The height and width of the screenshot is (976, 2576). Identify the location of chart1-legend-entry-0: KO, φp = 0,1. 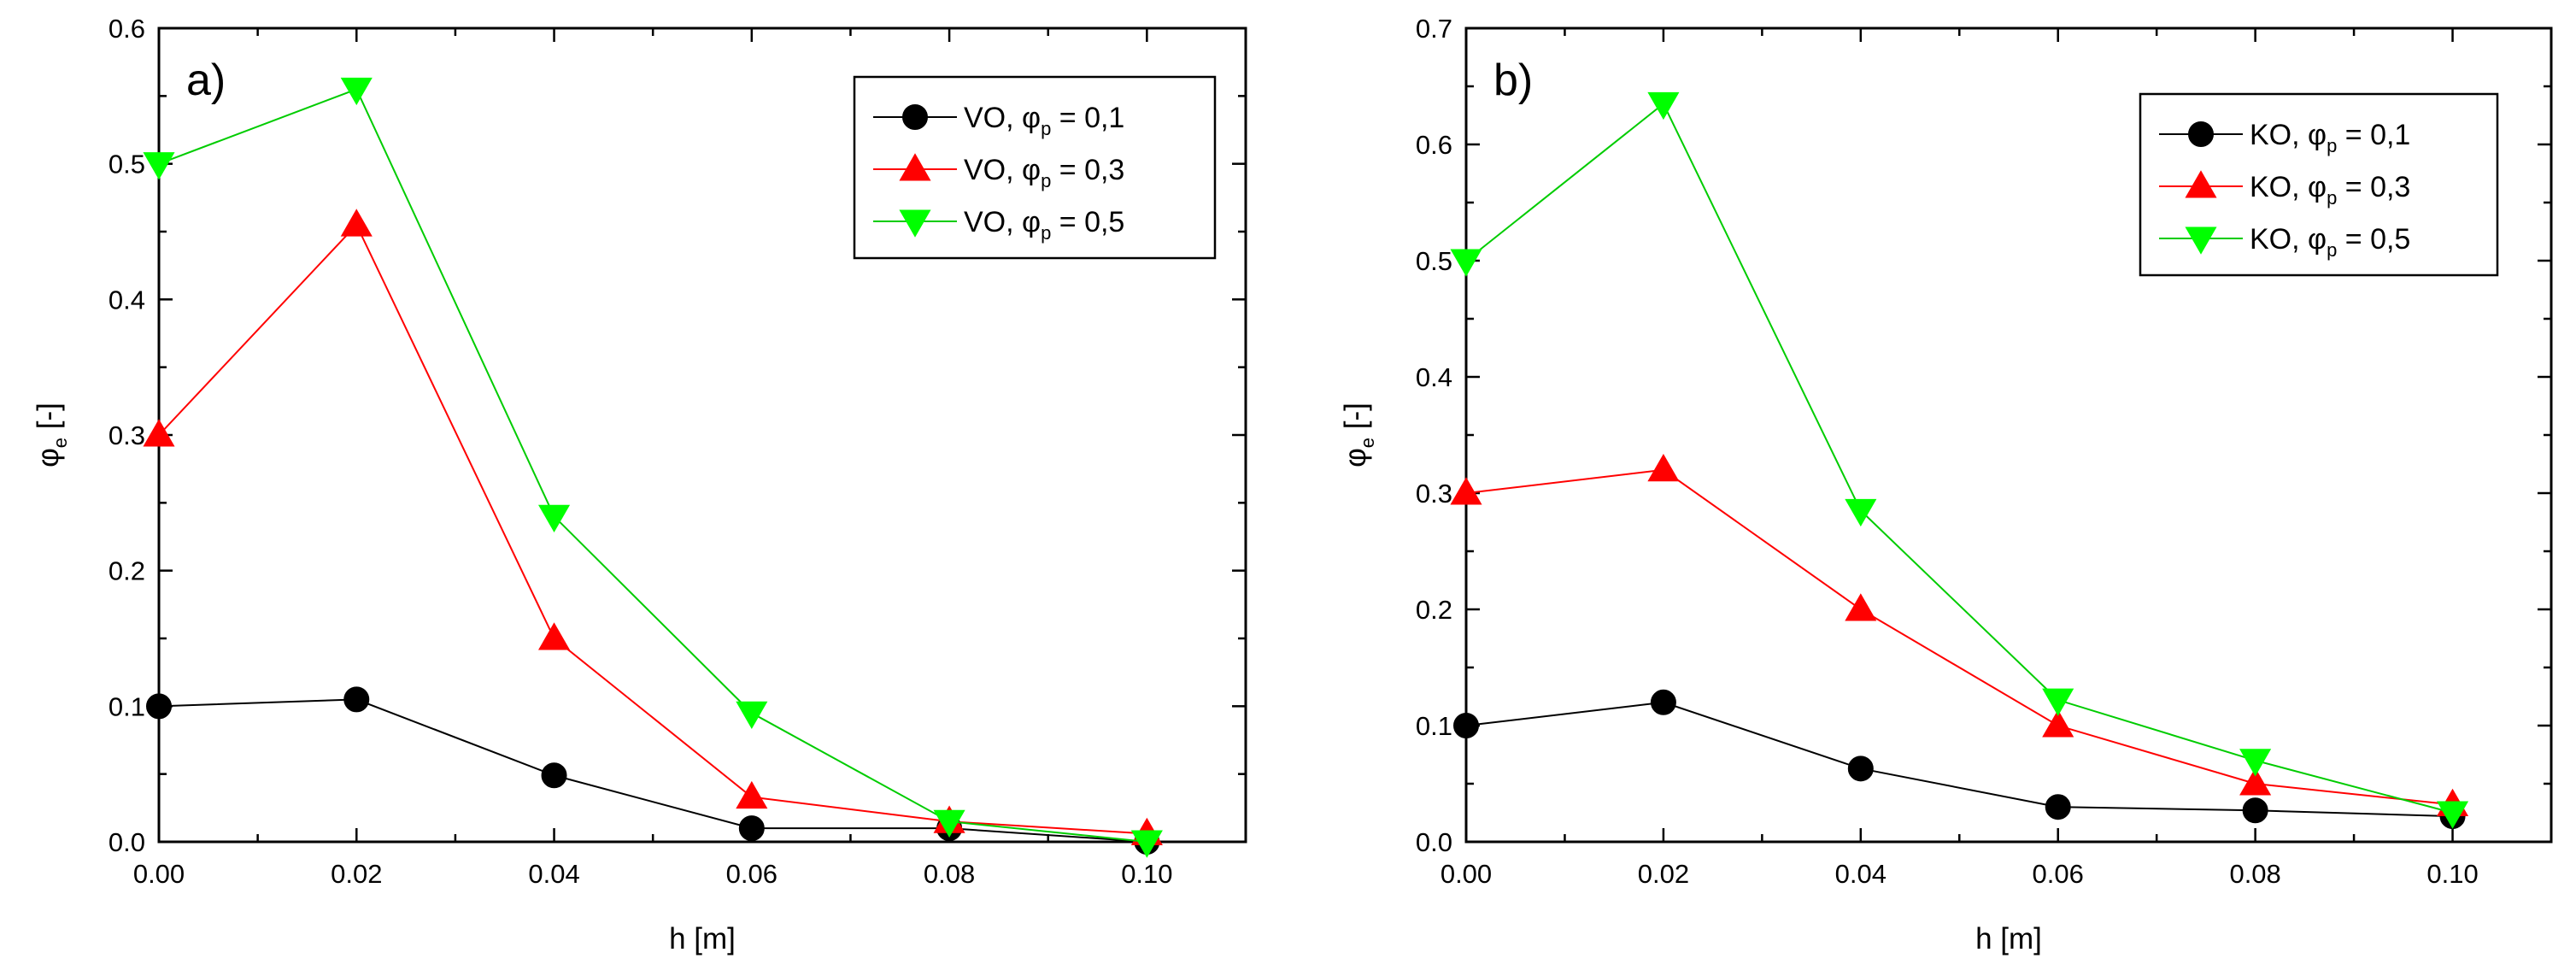
(2330, 137).